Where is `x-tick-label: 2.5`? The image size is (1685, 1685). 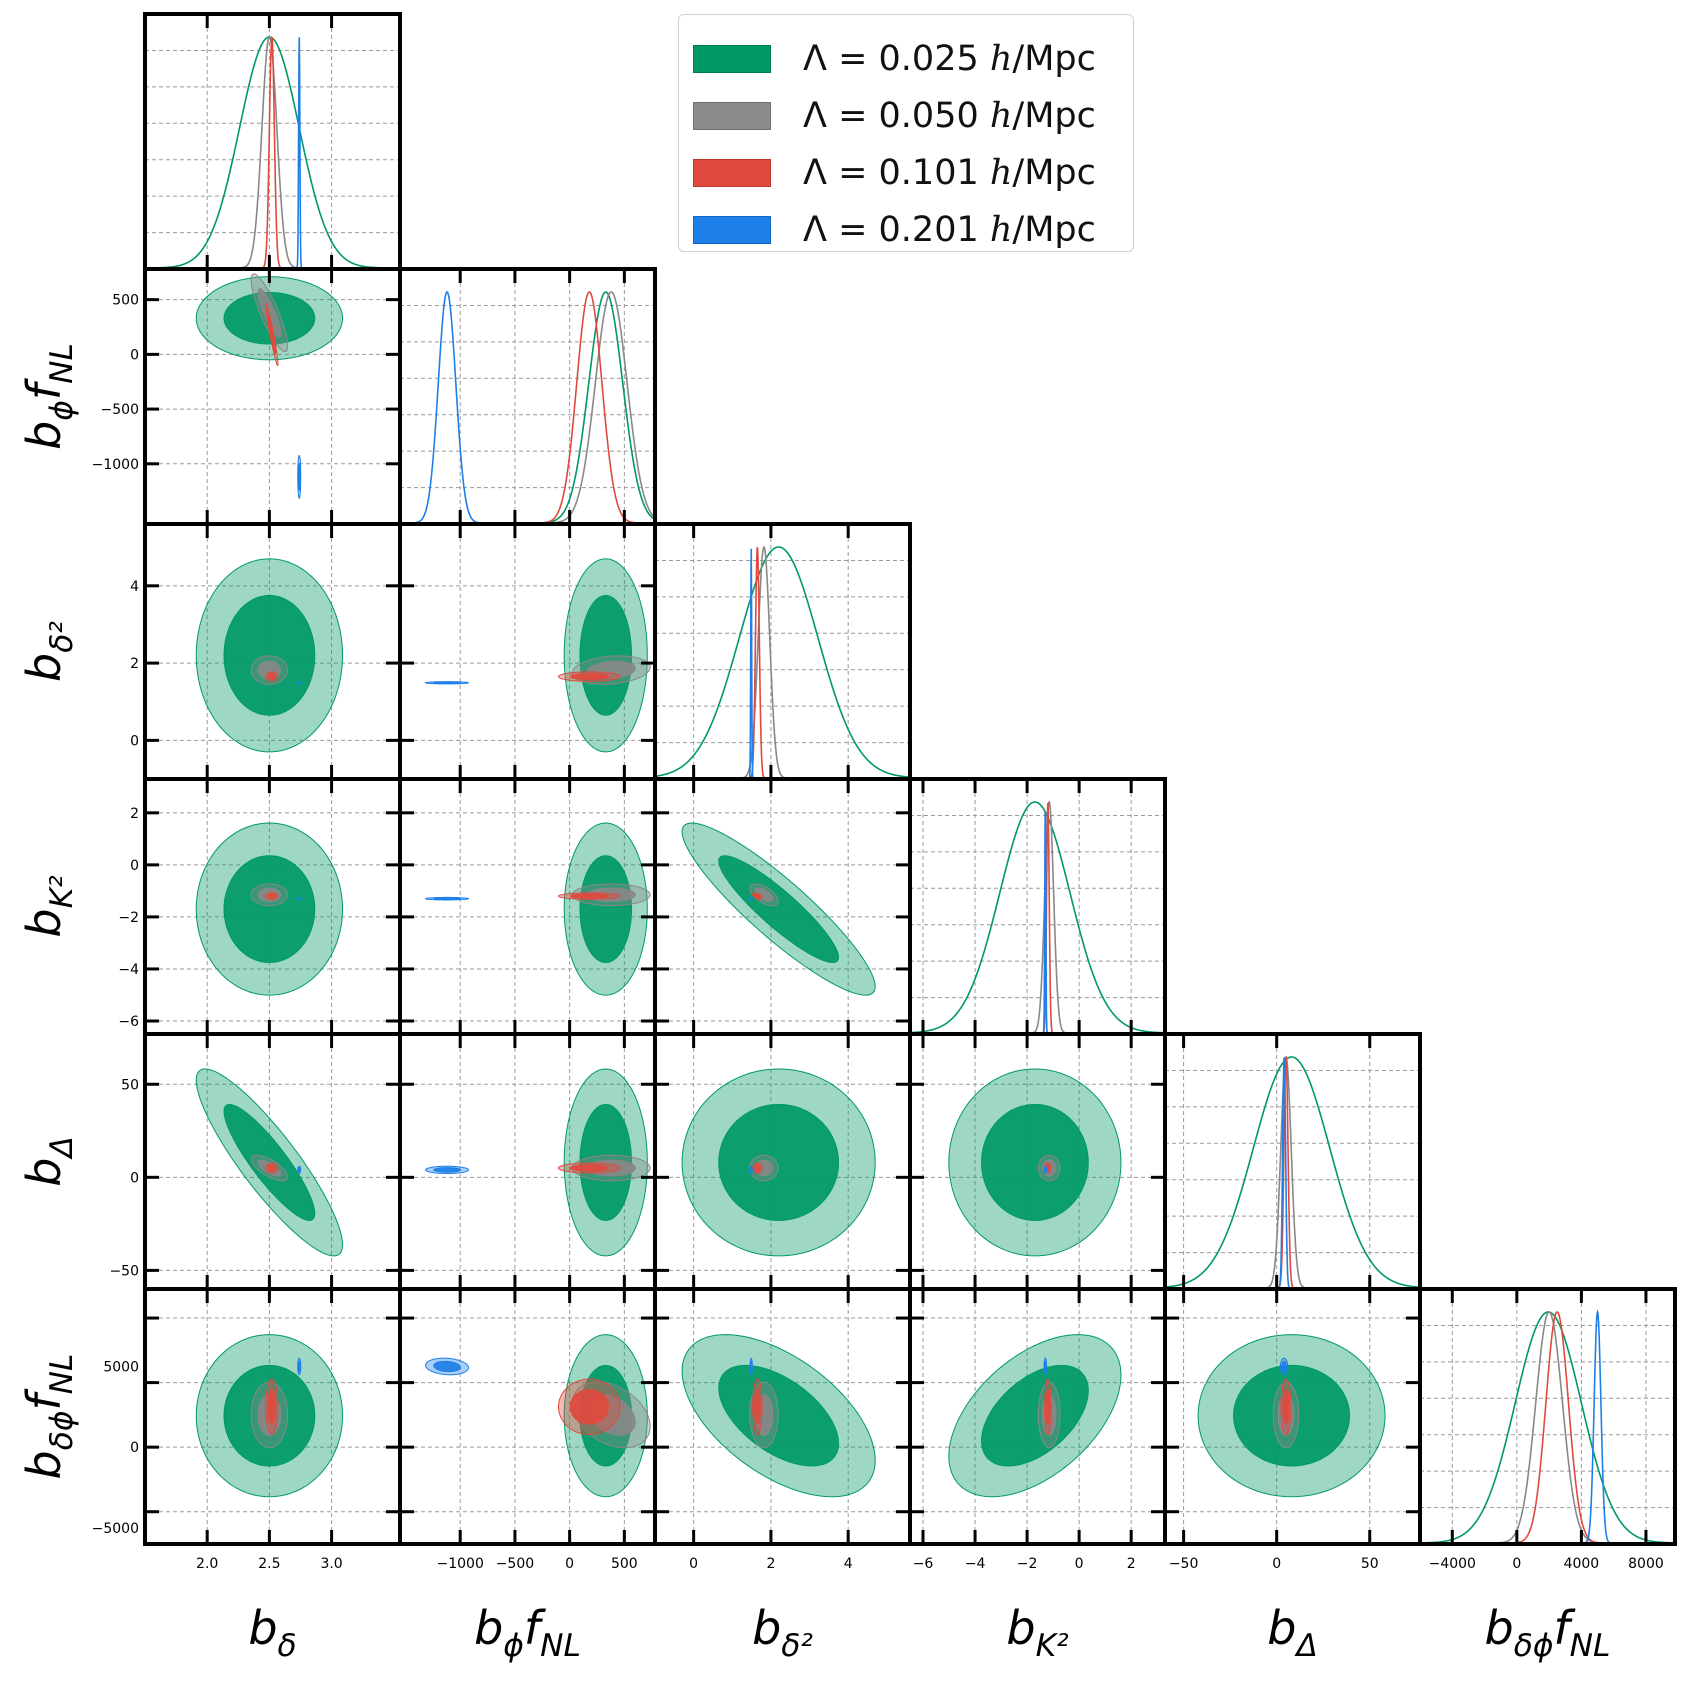 x-tick-label: 2.5 is located at coordinates (269, 1564).